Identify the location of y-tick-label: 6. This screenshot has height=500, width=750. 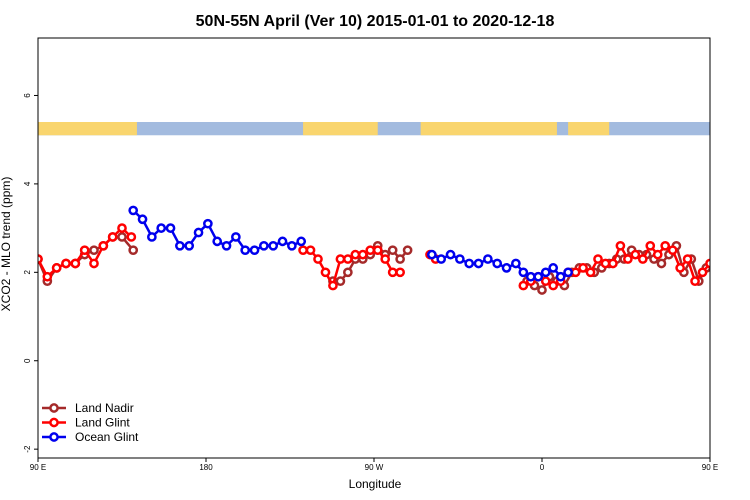
(27, 95).